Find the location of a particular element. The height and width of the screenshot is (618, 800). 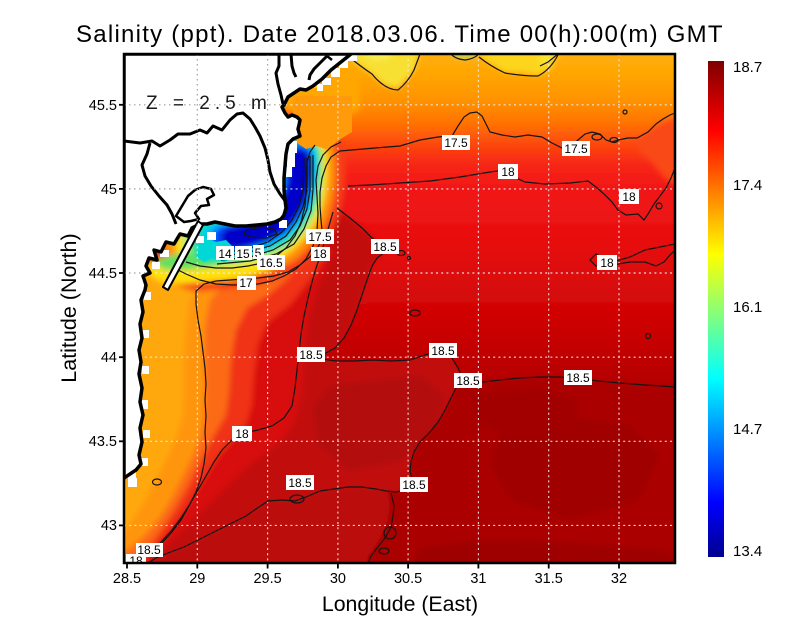

svg-text: 43.5 is located at coordinates (103, 442).